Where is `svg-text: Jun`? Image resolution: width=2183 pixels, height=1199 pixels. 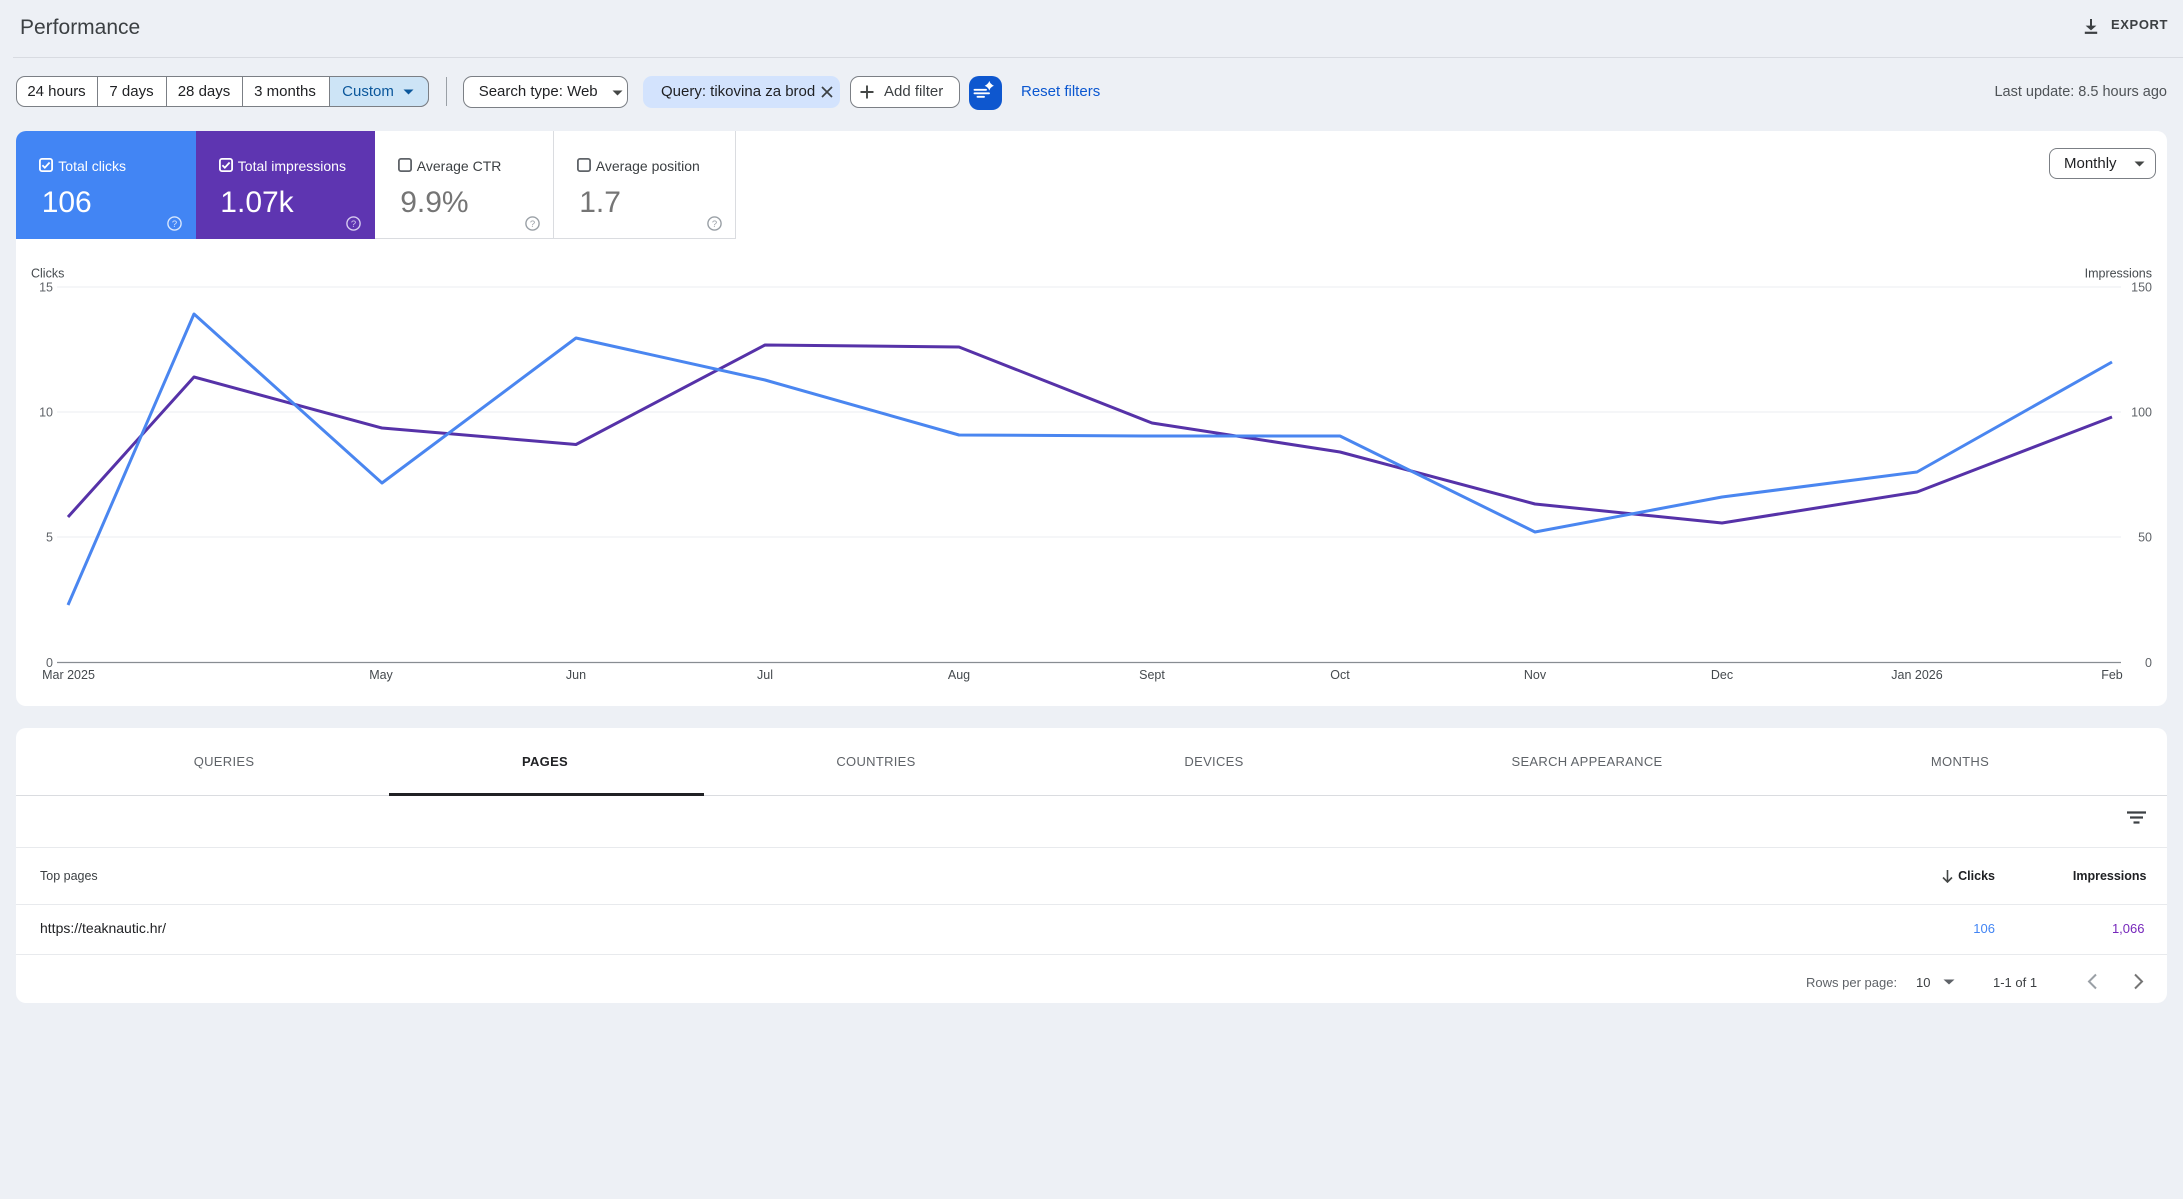
svg-text: Jun is located at coordinates (576, 675).